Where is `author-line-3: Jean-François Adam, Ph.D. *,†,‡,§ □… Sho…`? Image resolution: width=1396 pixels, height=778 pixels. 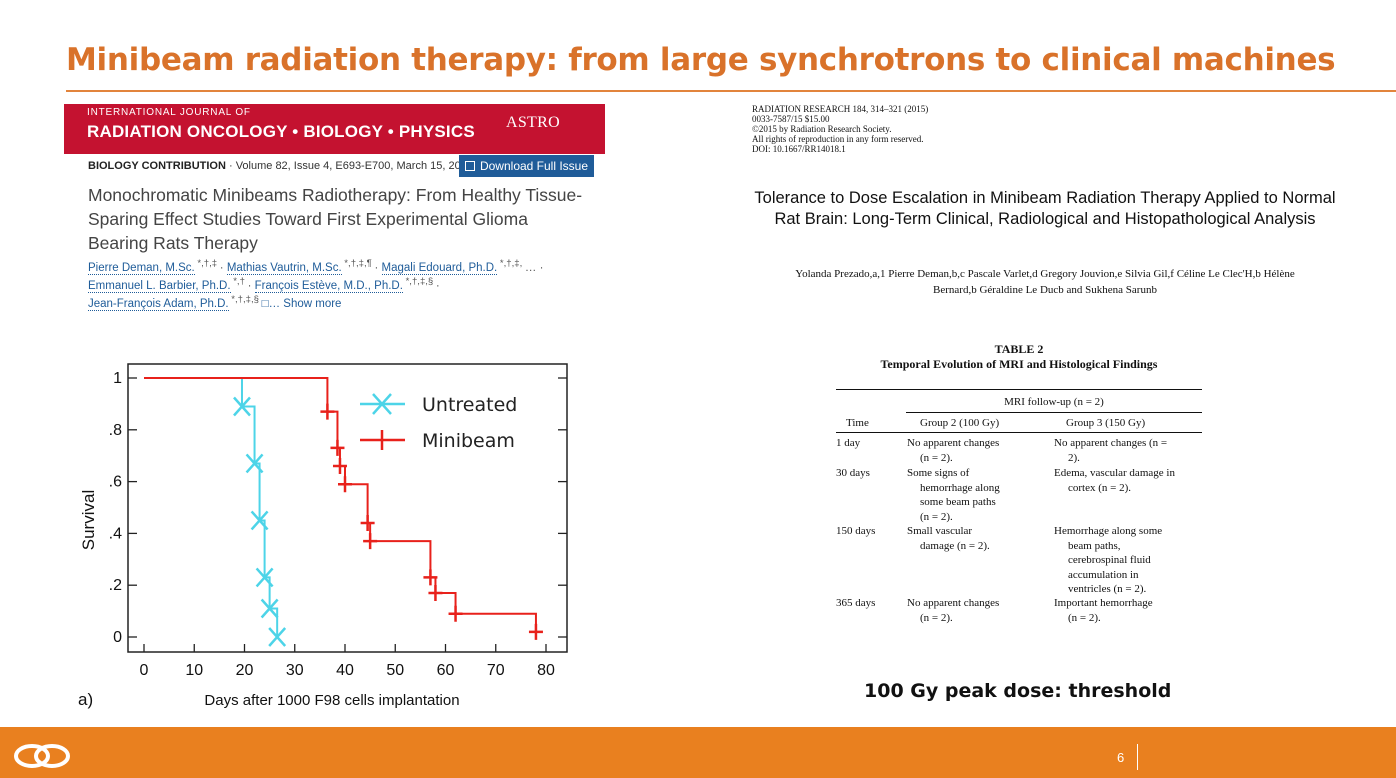 author-line-3: Jean-François Adam, Ph.D. *,†,‡,§ □… Sho… is located at coordinates (215, 302).